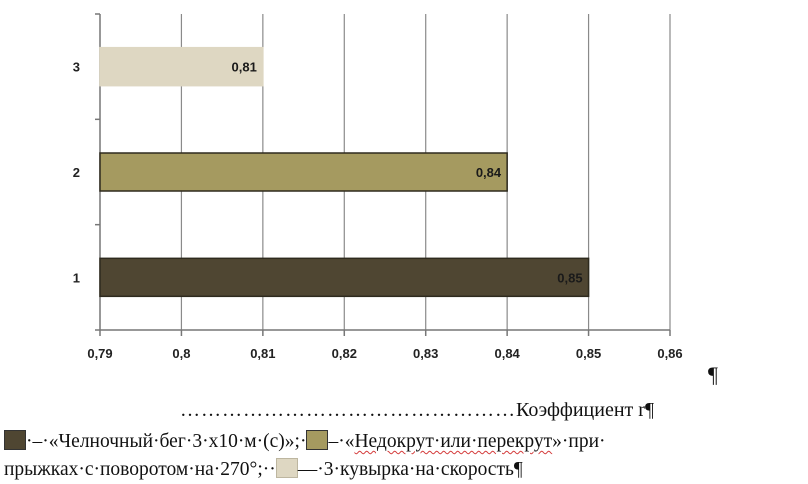 The width and height of the screenshot is (808, 484). I want to click on x-tick-label: 0,85, so click(588, 353).